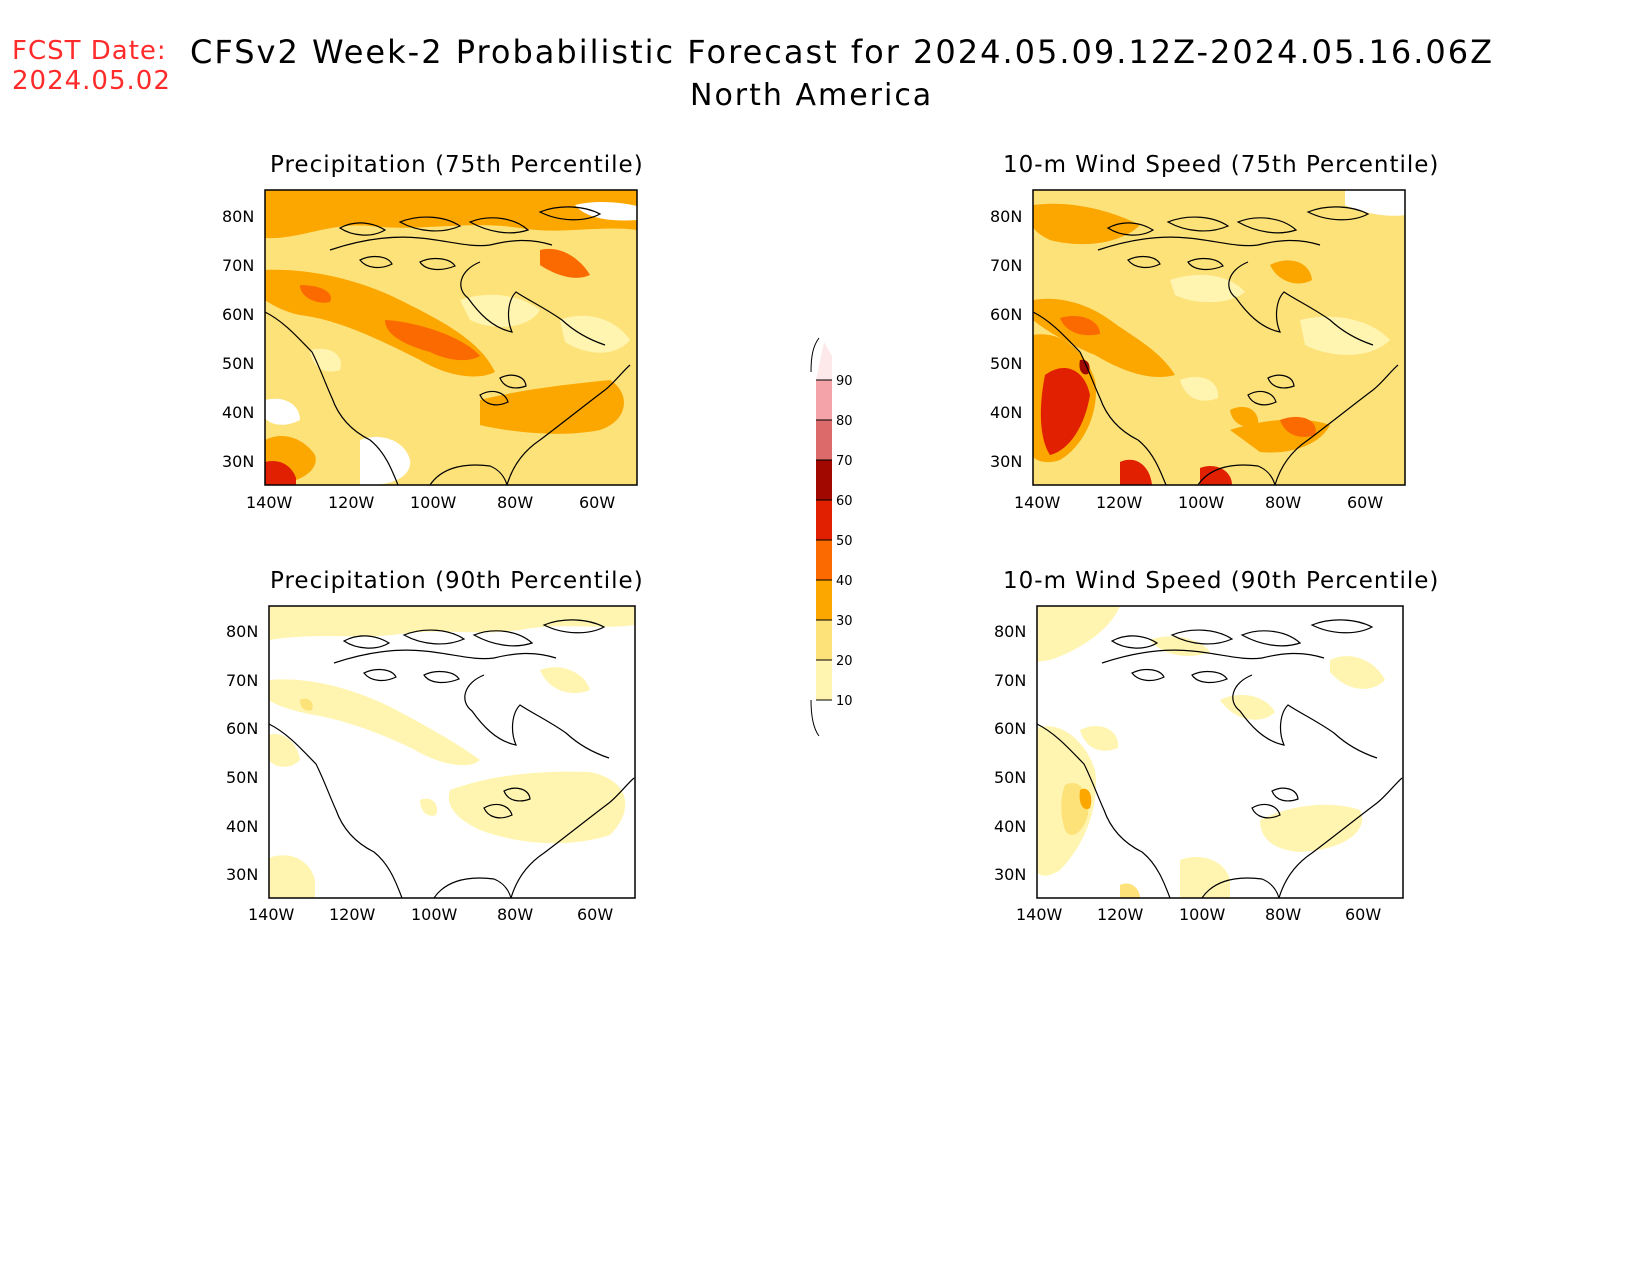  I want to click on panel-title: Precipitation (75th Percentile), so click(457, 165).